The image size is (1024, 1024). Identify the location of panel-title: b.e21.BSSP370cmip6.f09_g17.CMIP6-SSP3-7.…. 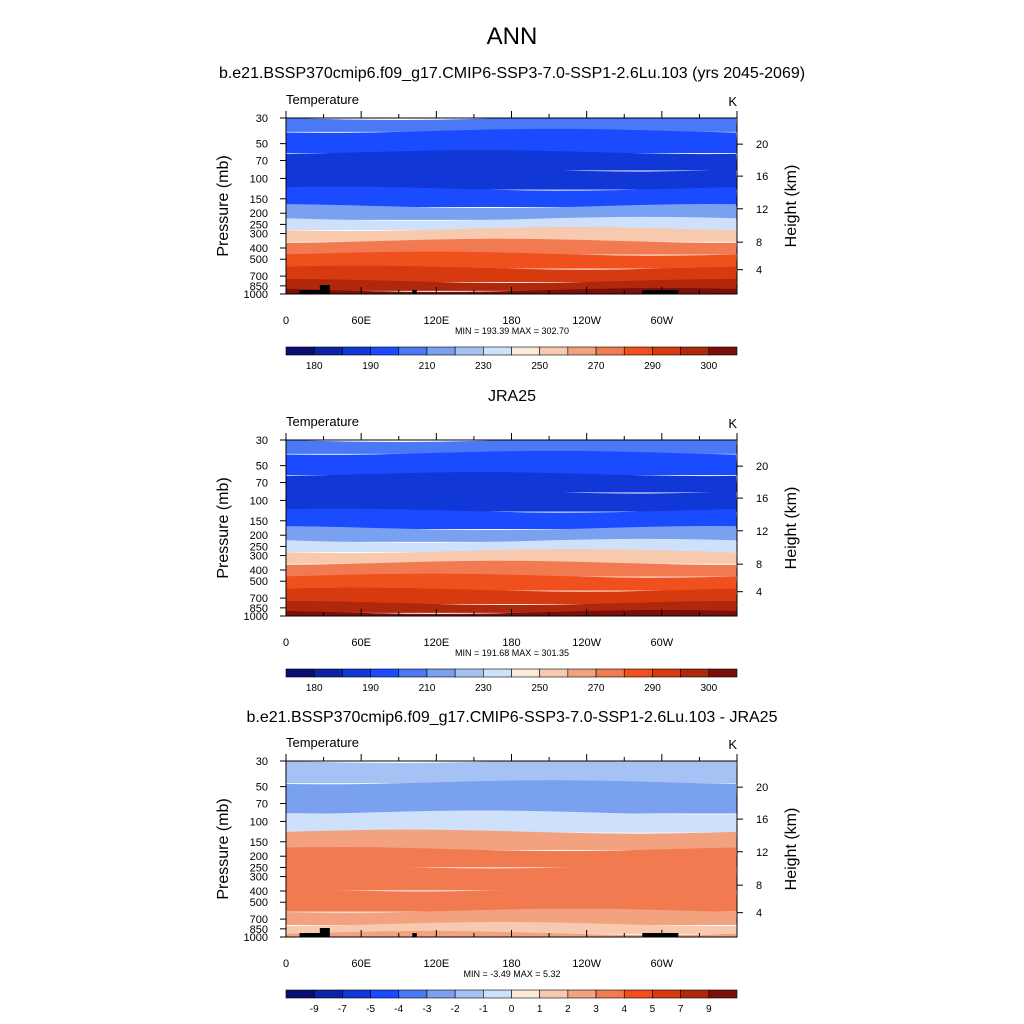
(512, 717).